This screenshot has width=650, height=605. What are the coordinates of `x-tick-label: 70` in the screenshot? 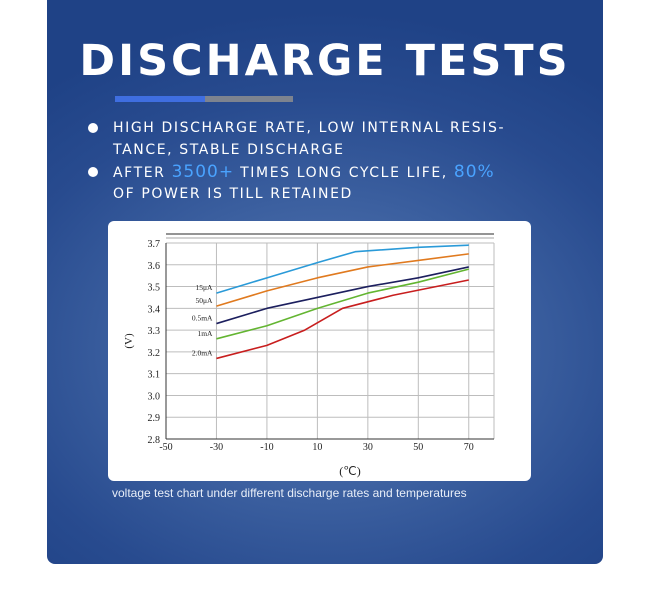 It's located at (469, 447).